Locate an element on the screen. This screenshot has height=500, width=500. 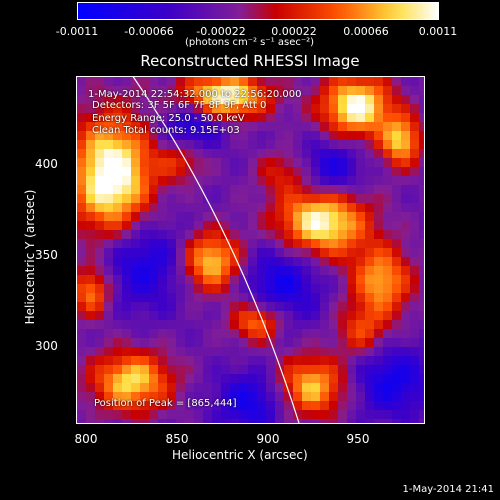
colorbar-tick-label: 0.00022 is located at coordinates (294, 31).